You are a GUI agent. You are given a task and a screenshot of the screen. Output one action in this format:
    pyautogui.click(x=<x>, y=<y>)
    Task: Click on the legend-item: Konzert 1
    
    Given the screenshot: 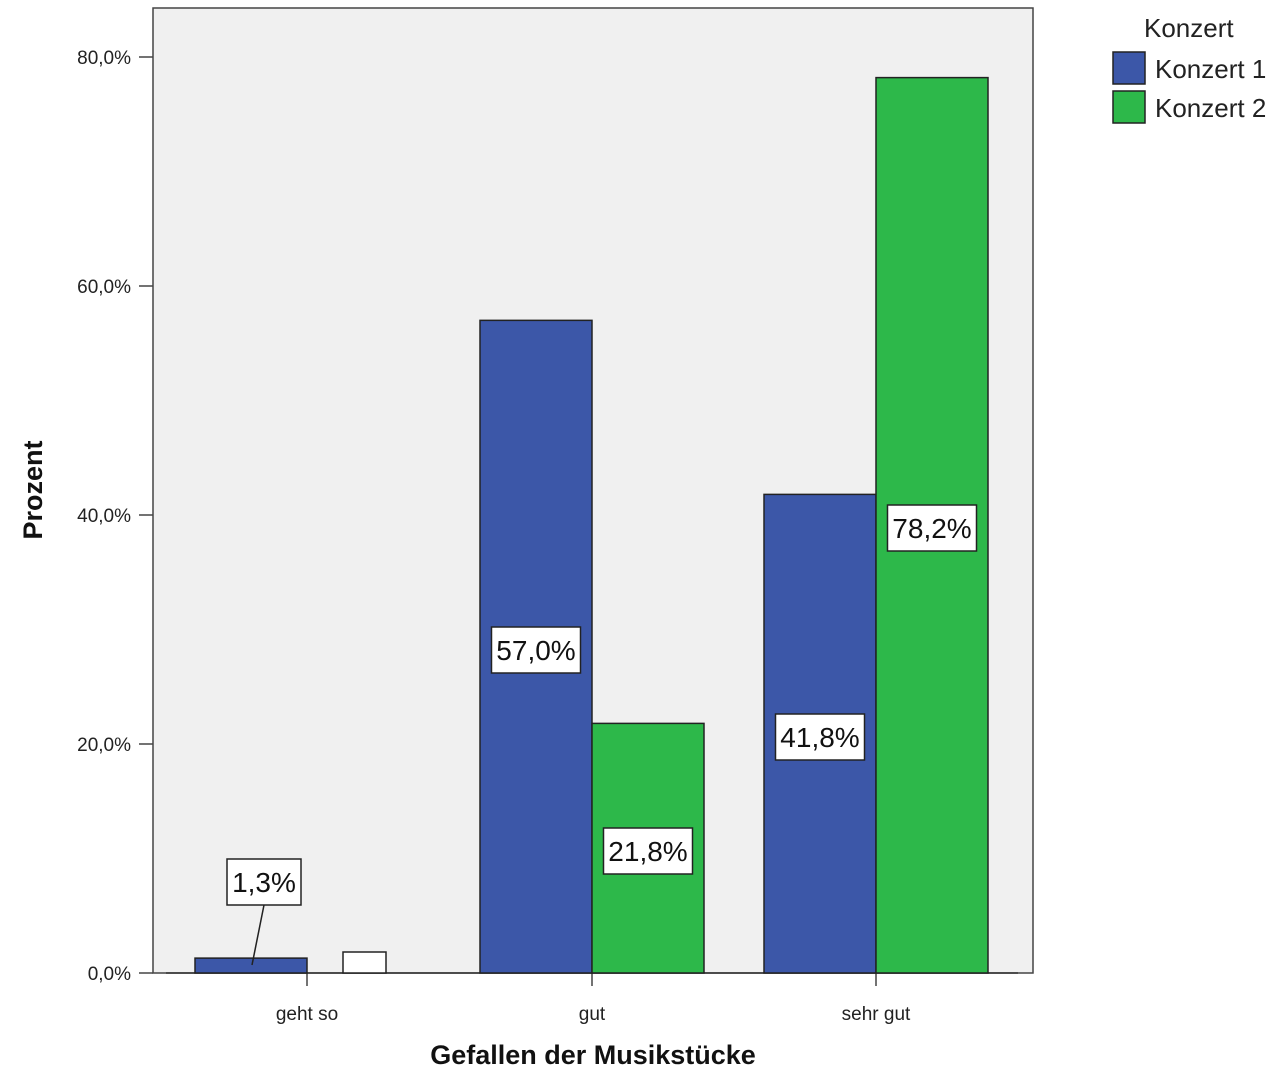 What is the action you would take?
    pyautogui.click(x=1189, y=68)
    